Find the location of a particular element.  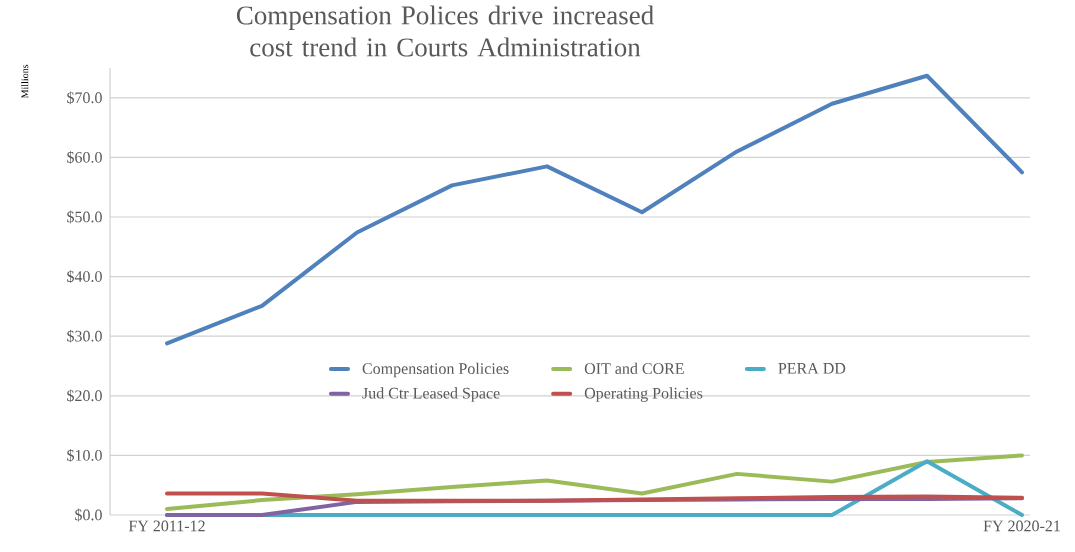

y-tick-label: $50.0 is located at coordinates (84, 217).